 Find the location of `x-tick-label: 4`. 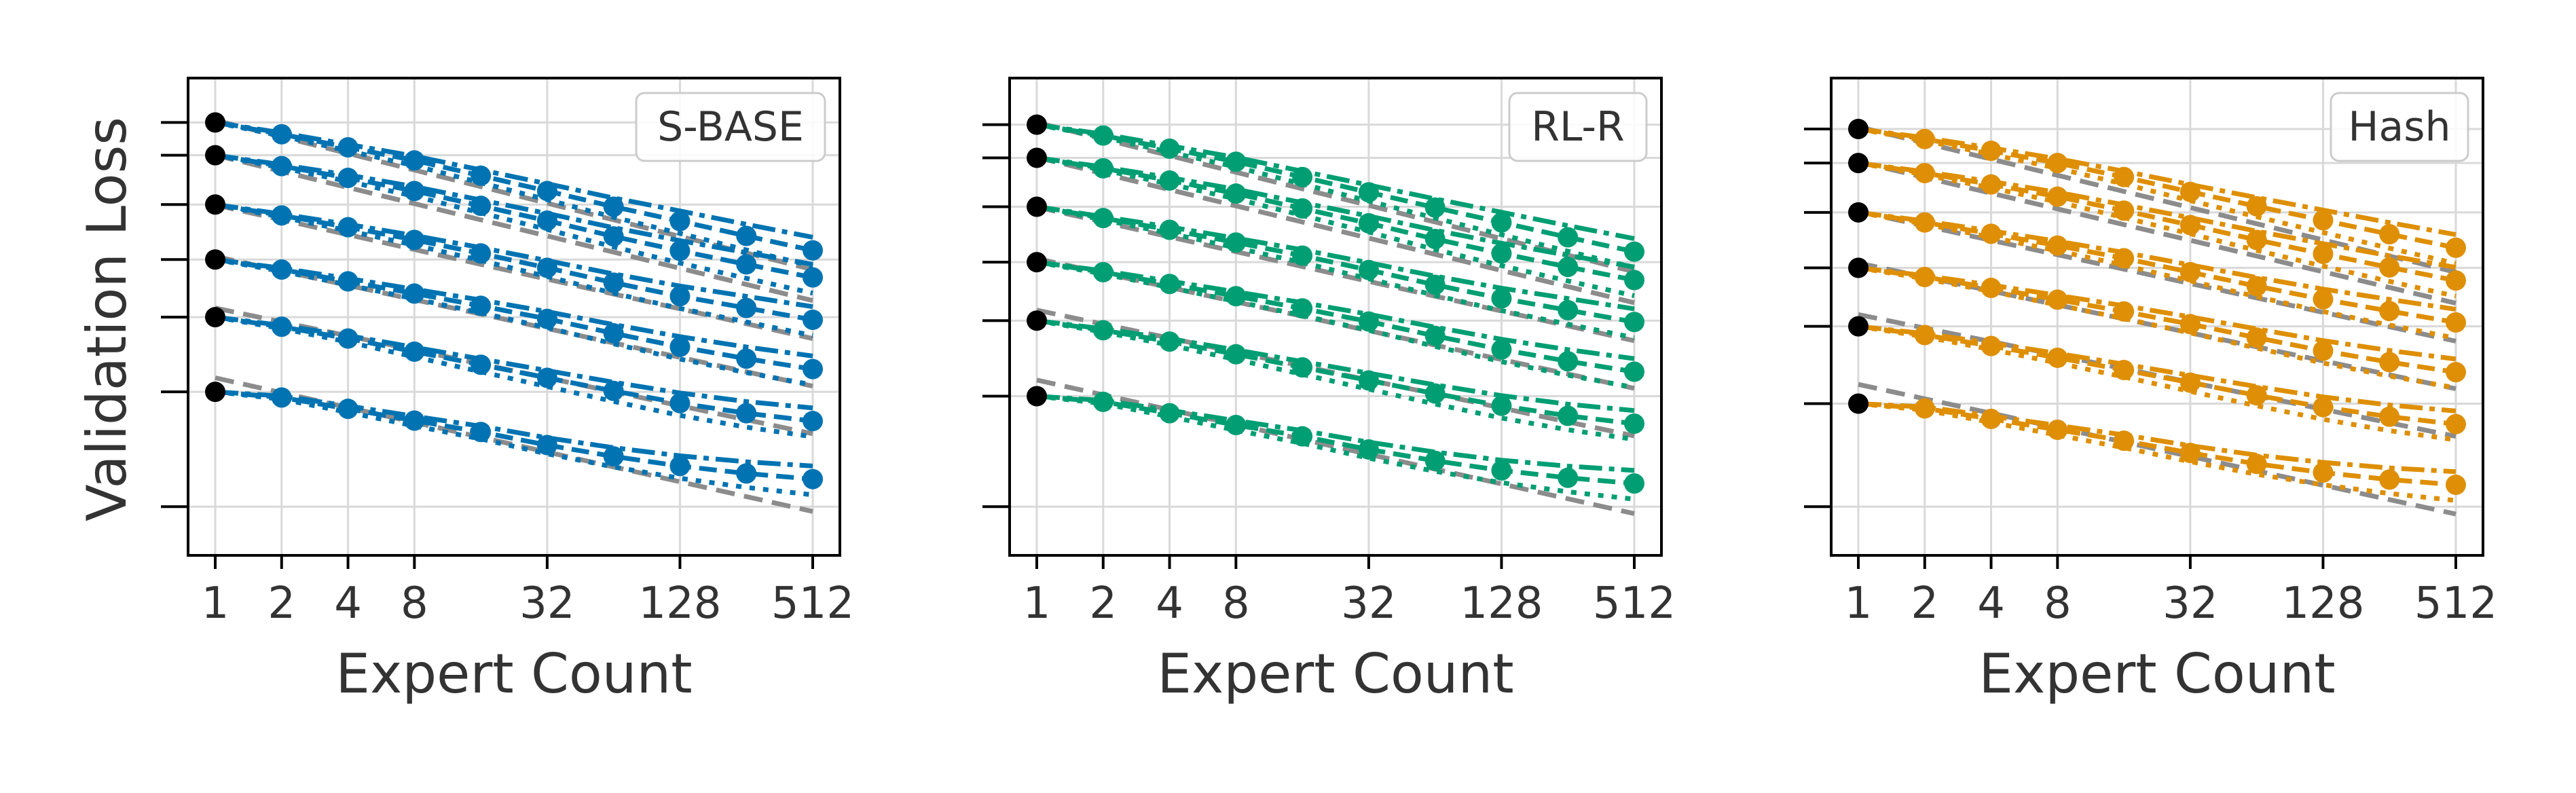

x-tick-label: 4 is located at coordinates (1991, 603).